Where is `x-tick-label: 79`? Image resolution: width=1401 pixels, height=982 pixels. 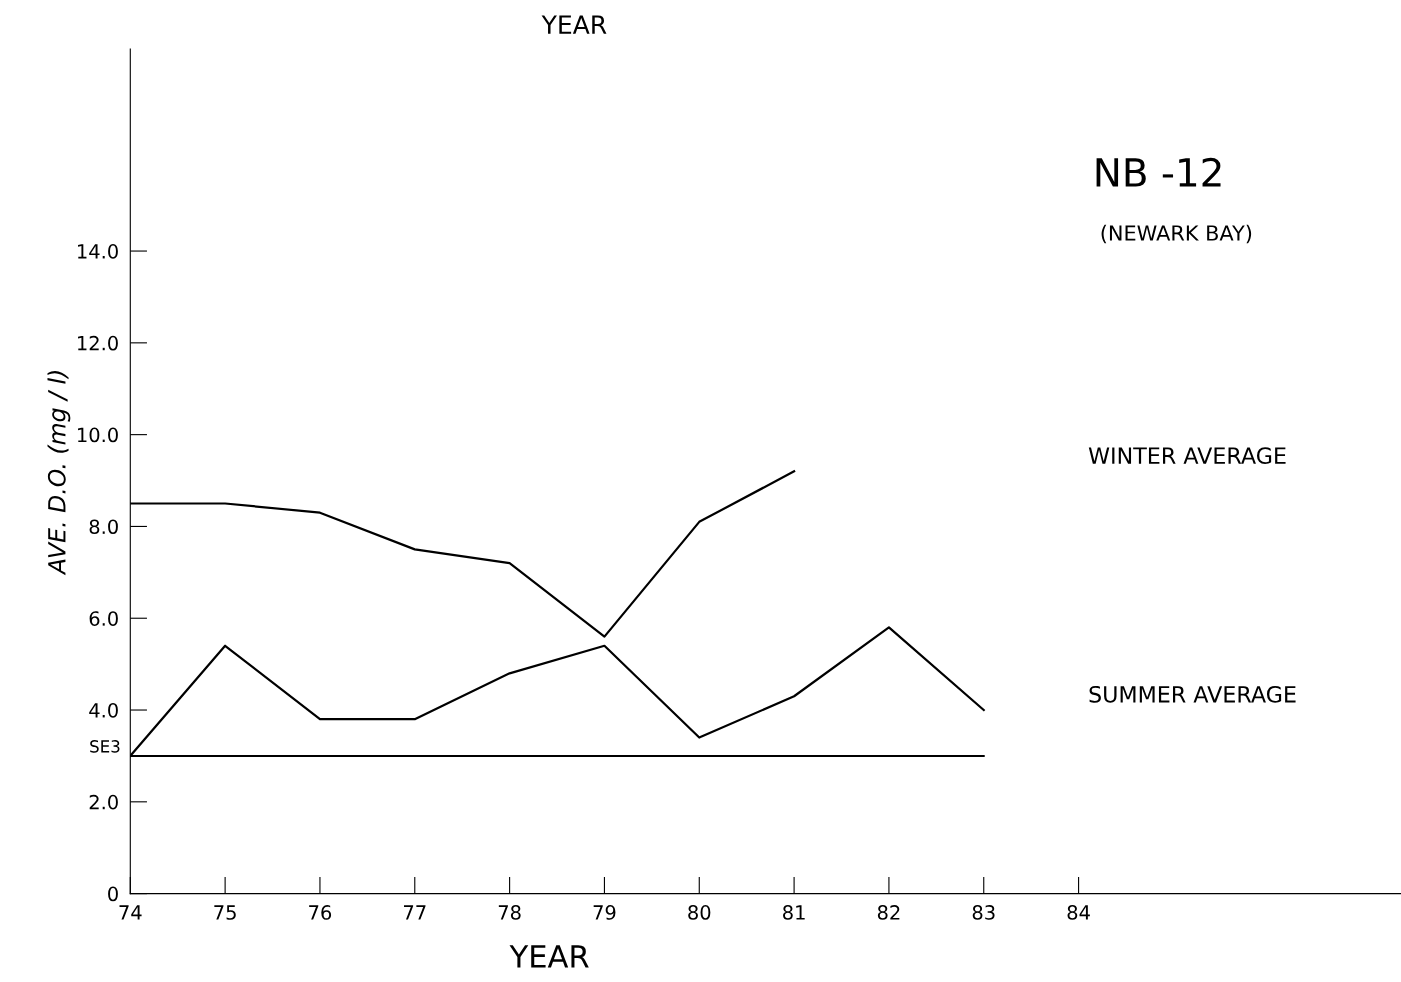 x-tick-label: 79 is located at coordinates (604, 912).